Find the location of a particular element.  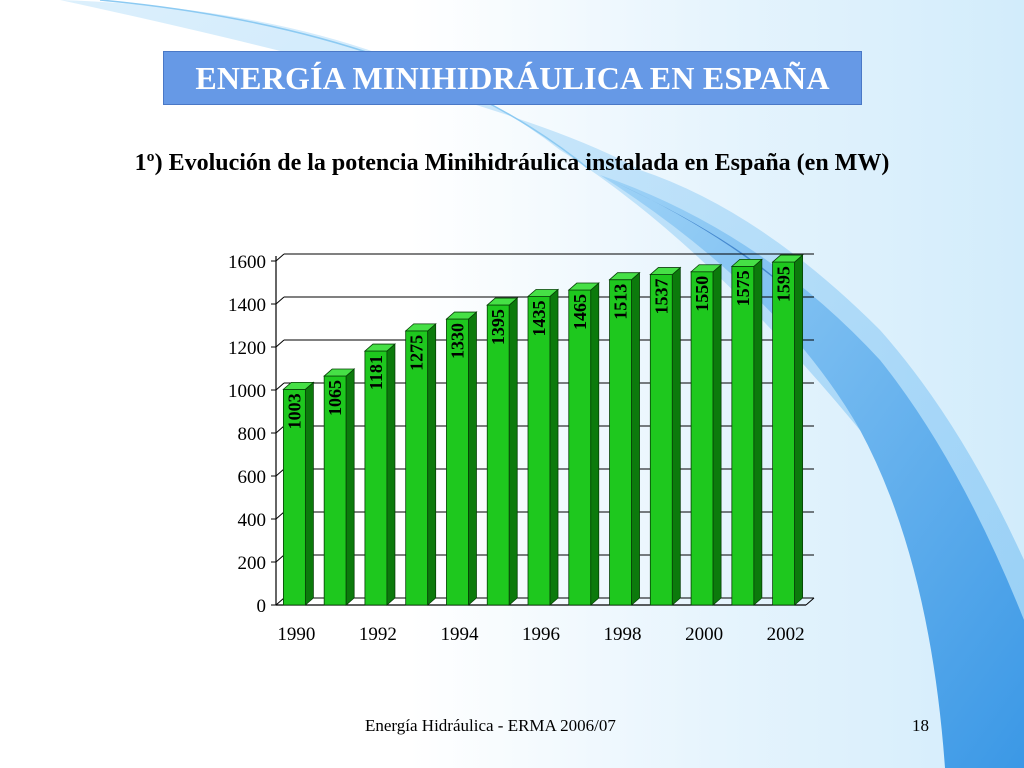

footer-text: Energía Hidráulica - ERMA 2006/07 is located at coordinates (490, 725).